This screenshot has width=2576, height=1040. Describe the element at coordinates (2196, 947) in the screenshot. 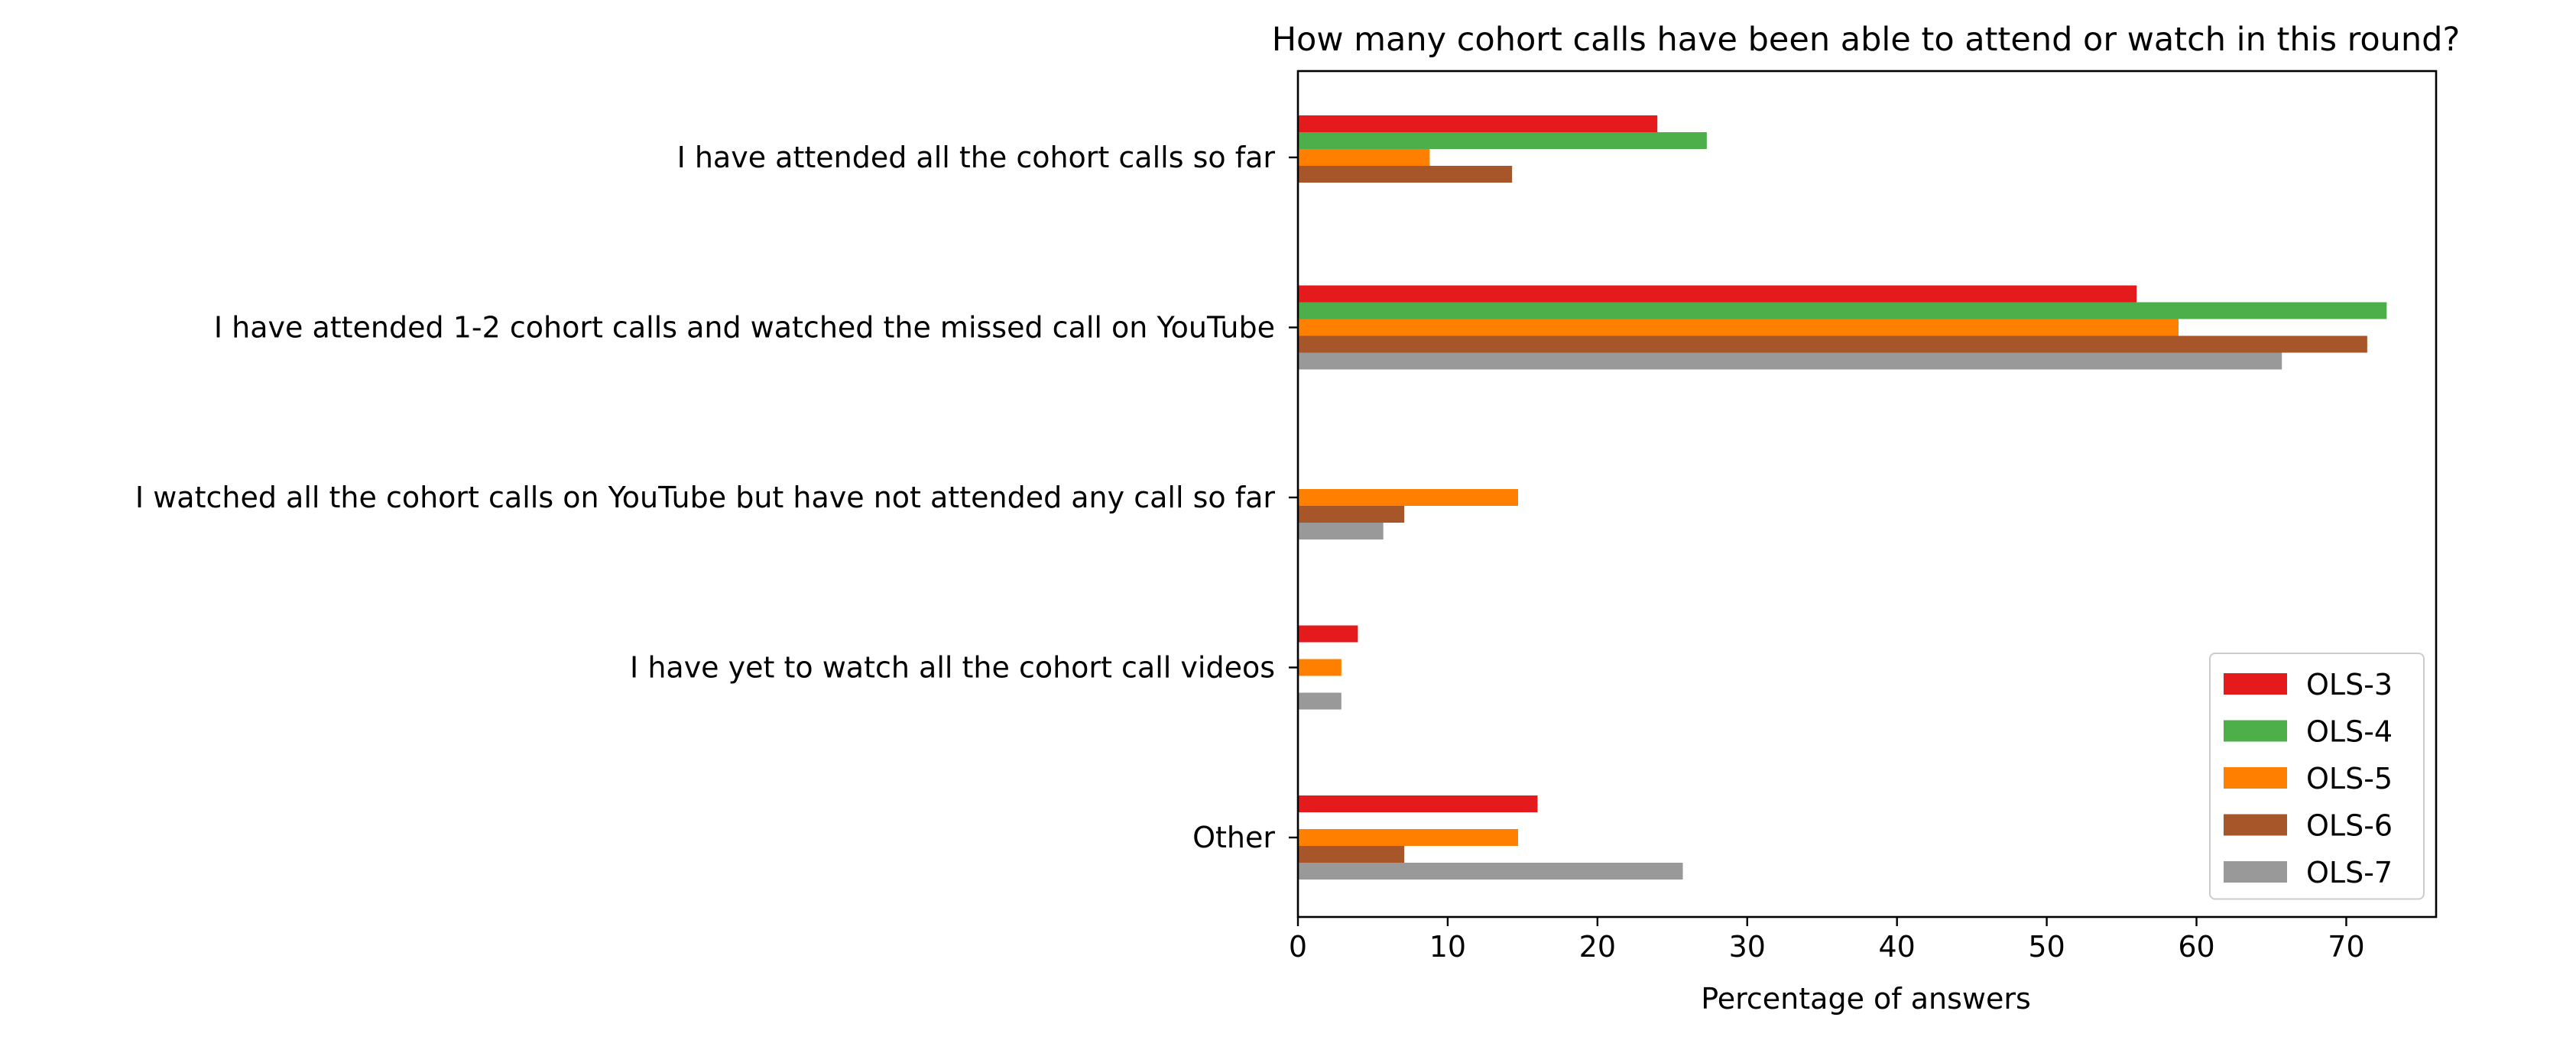

I see `x-tick-label: 60` at that location.